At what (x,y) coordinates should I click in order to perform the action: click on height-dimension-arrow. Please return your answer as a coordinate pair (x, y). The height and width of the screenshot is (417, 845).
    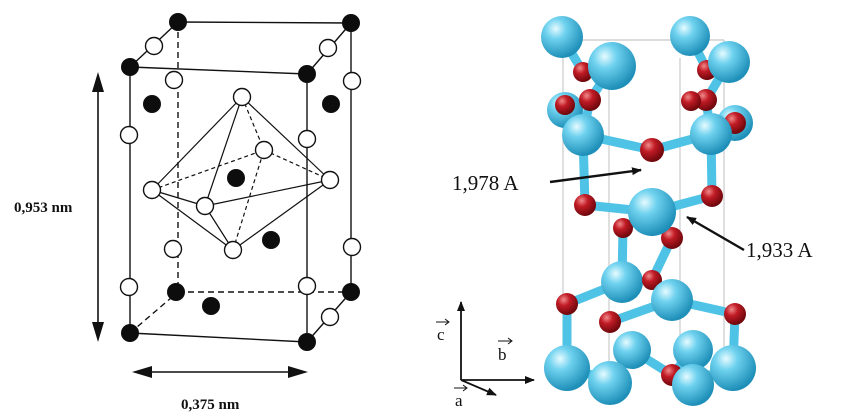
    Looking at the image, I should click on (98, 207).